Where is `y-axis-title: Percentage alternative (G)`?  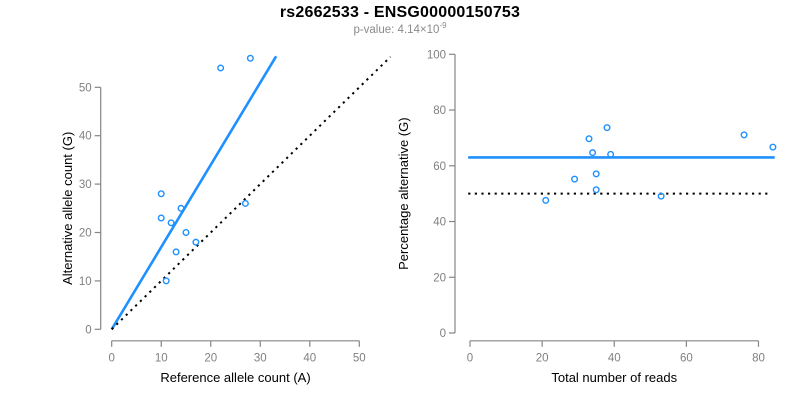
y-axis-title: Percentage alternative (G) is located at coordinates (403, 193).